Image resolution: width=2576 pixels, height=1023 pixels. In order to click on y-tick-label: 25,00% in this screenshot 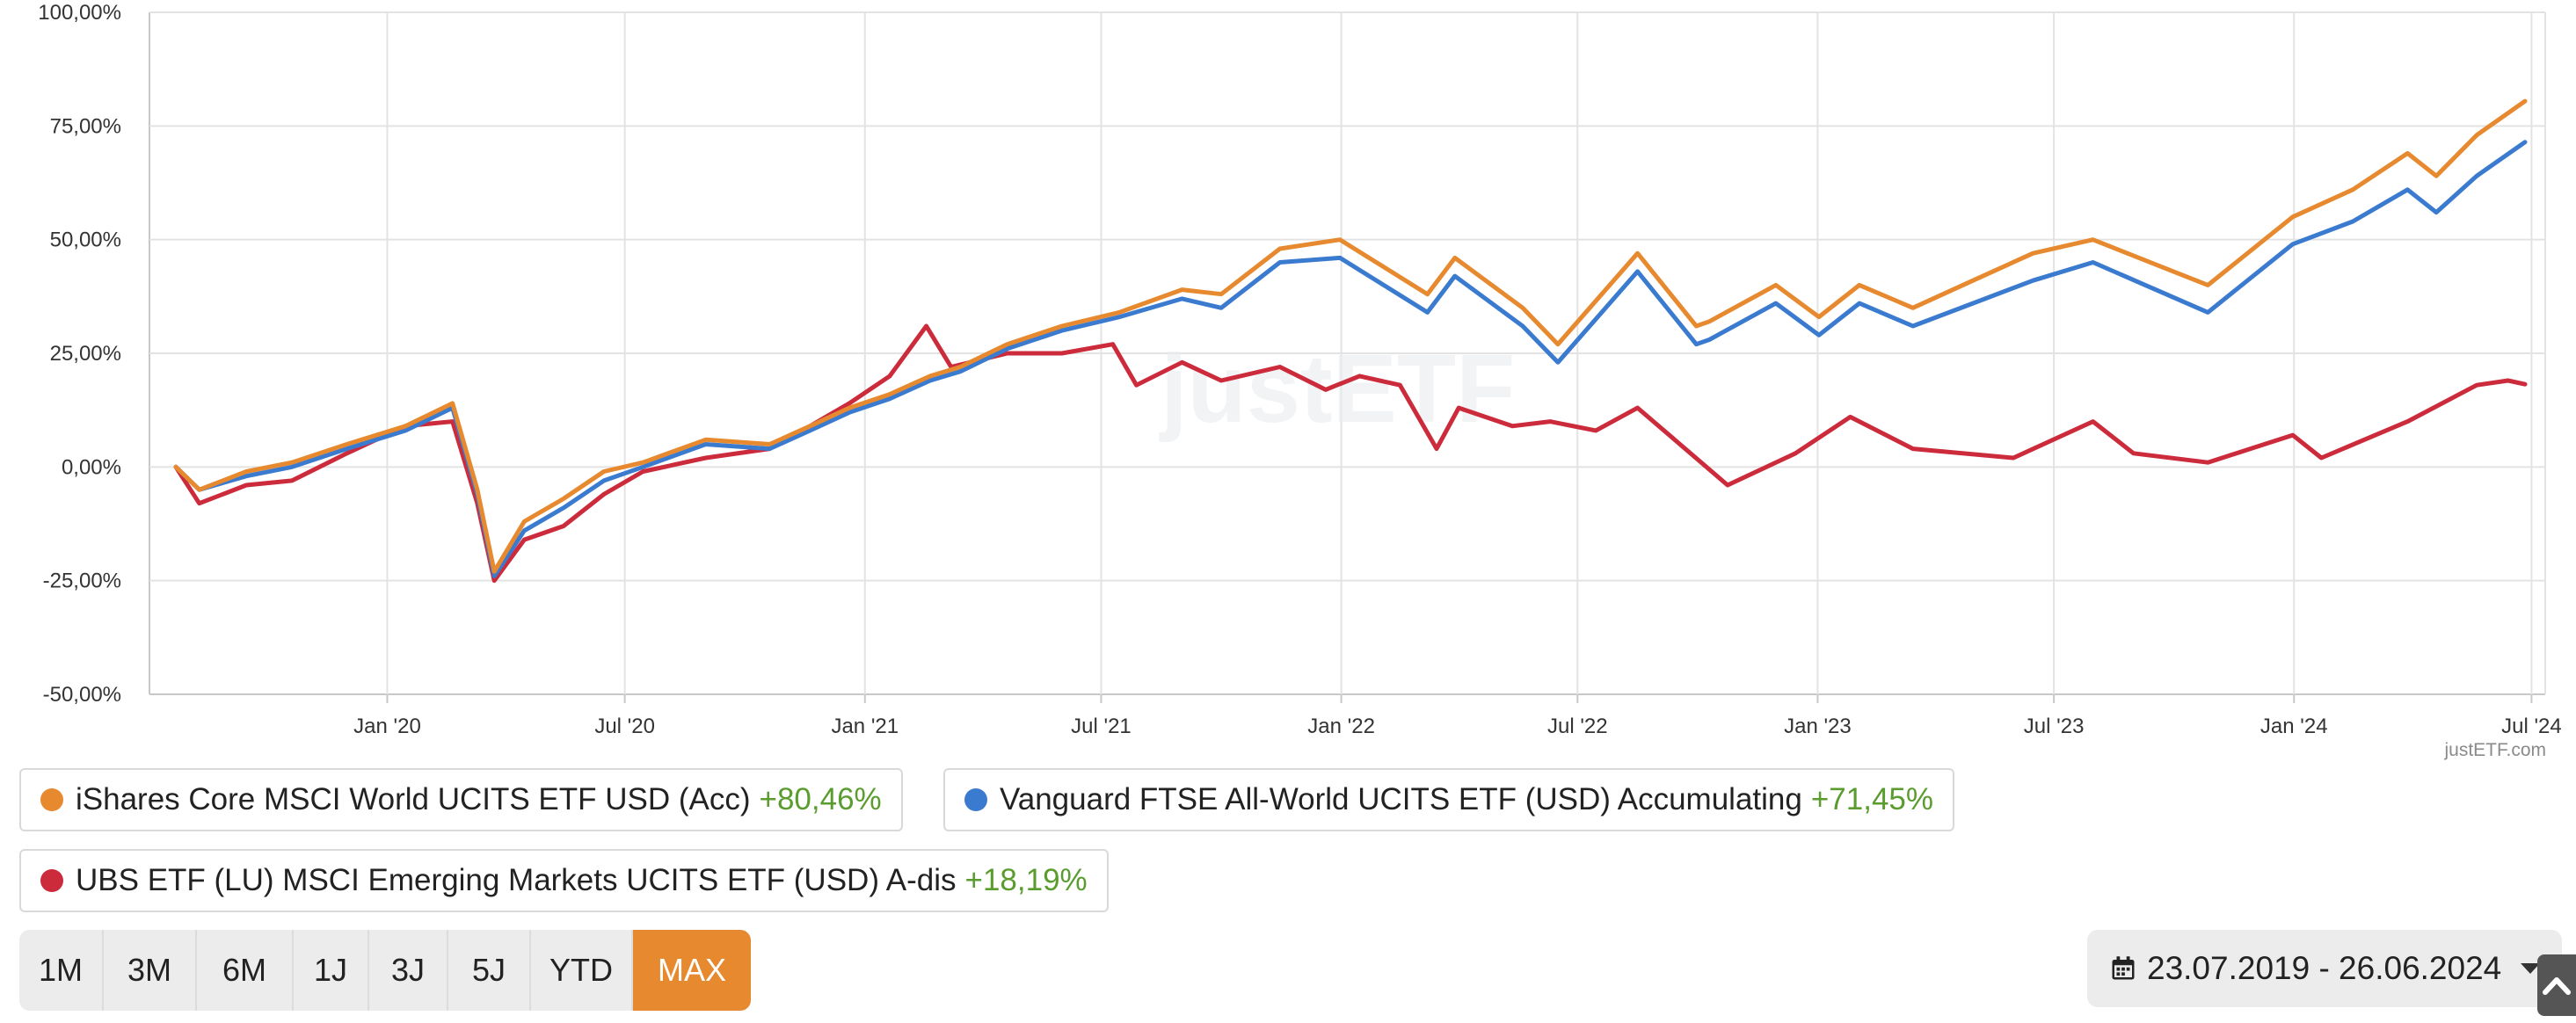, I will do `click(85, 354)`.